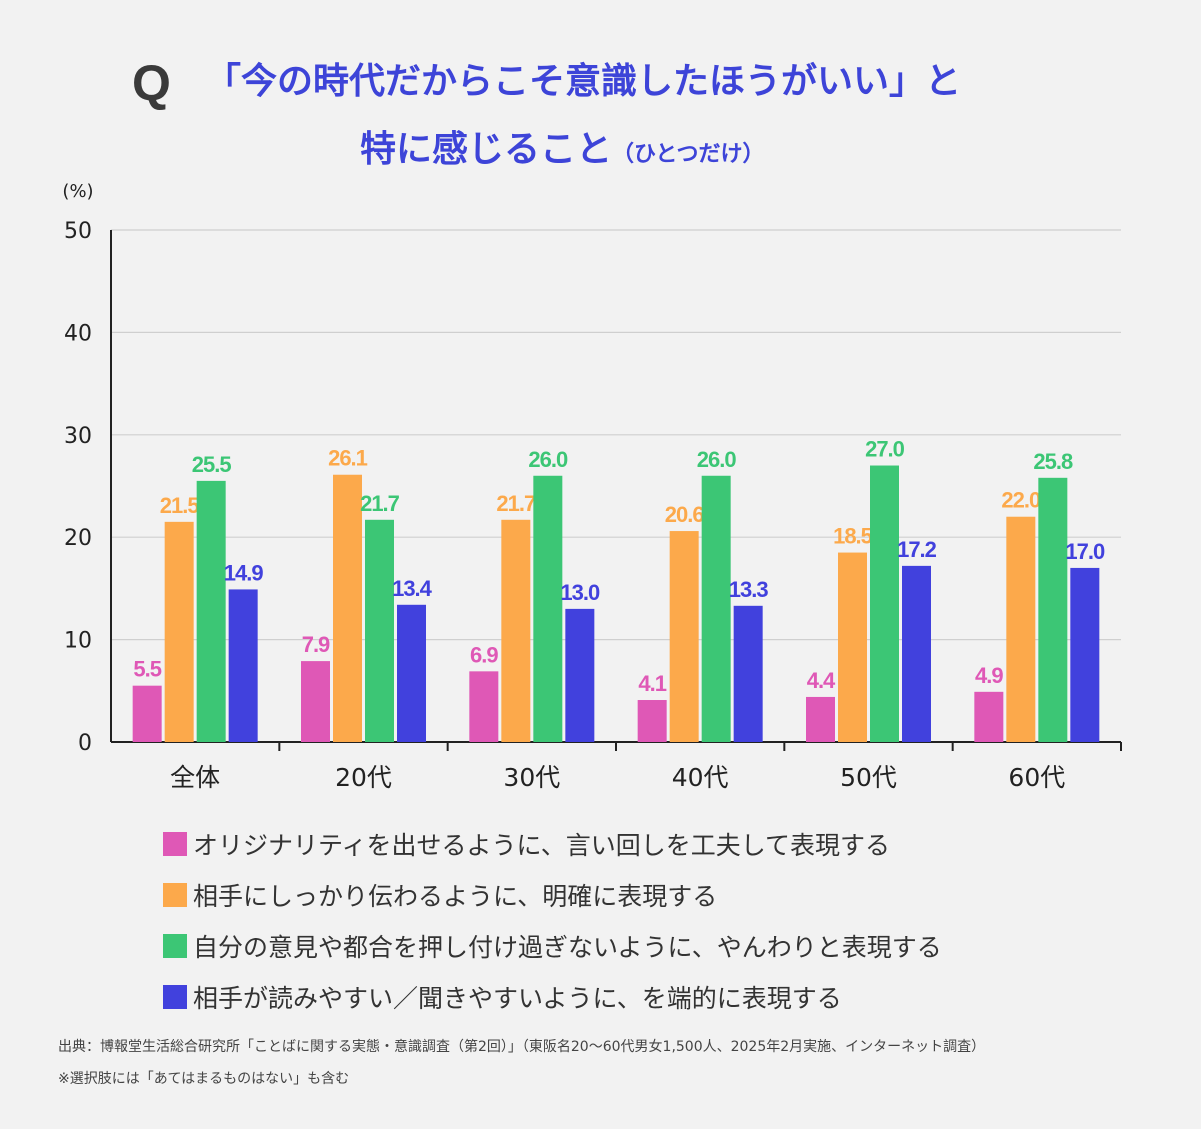  Describe the element at coordinates (486, 149) in the screenshot. I see `chart-title-main: 特に感じること` at that location.